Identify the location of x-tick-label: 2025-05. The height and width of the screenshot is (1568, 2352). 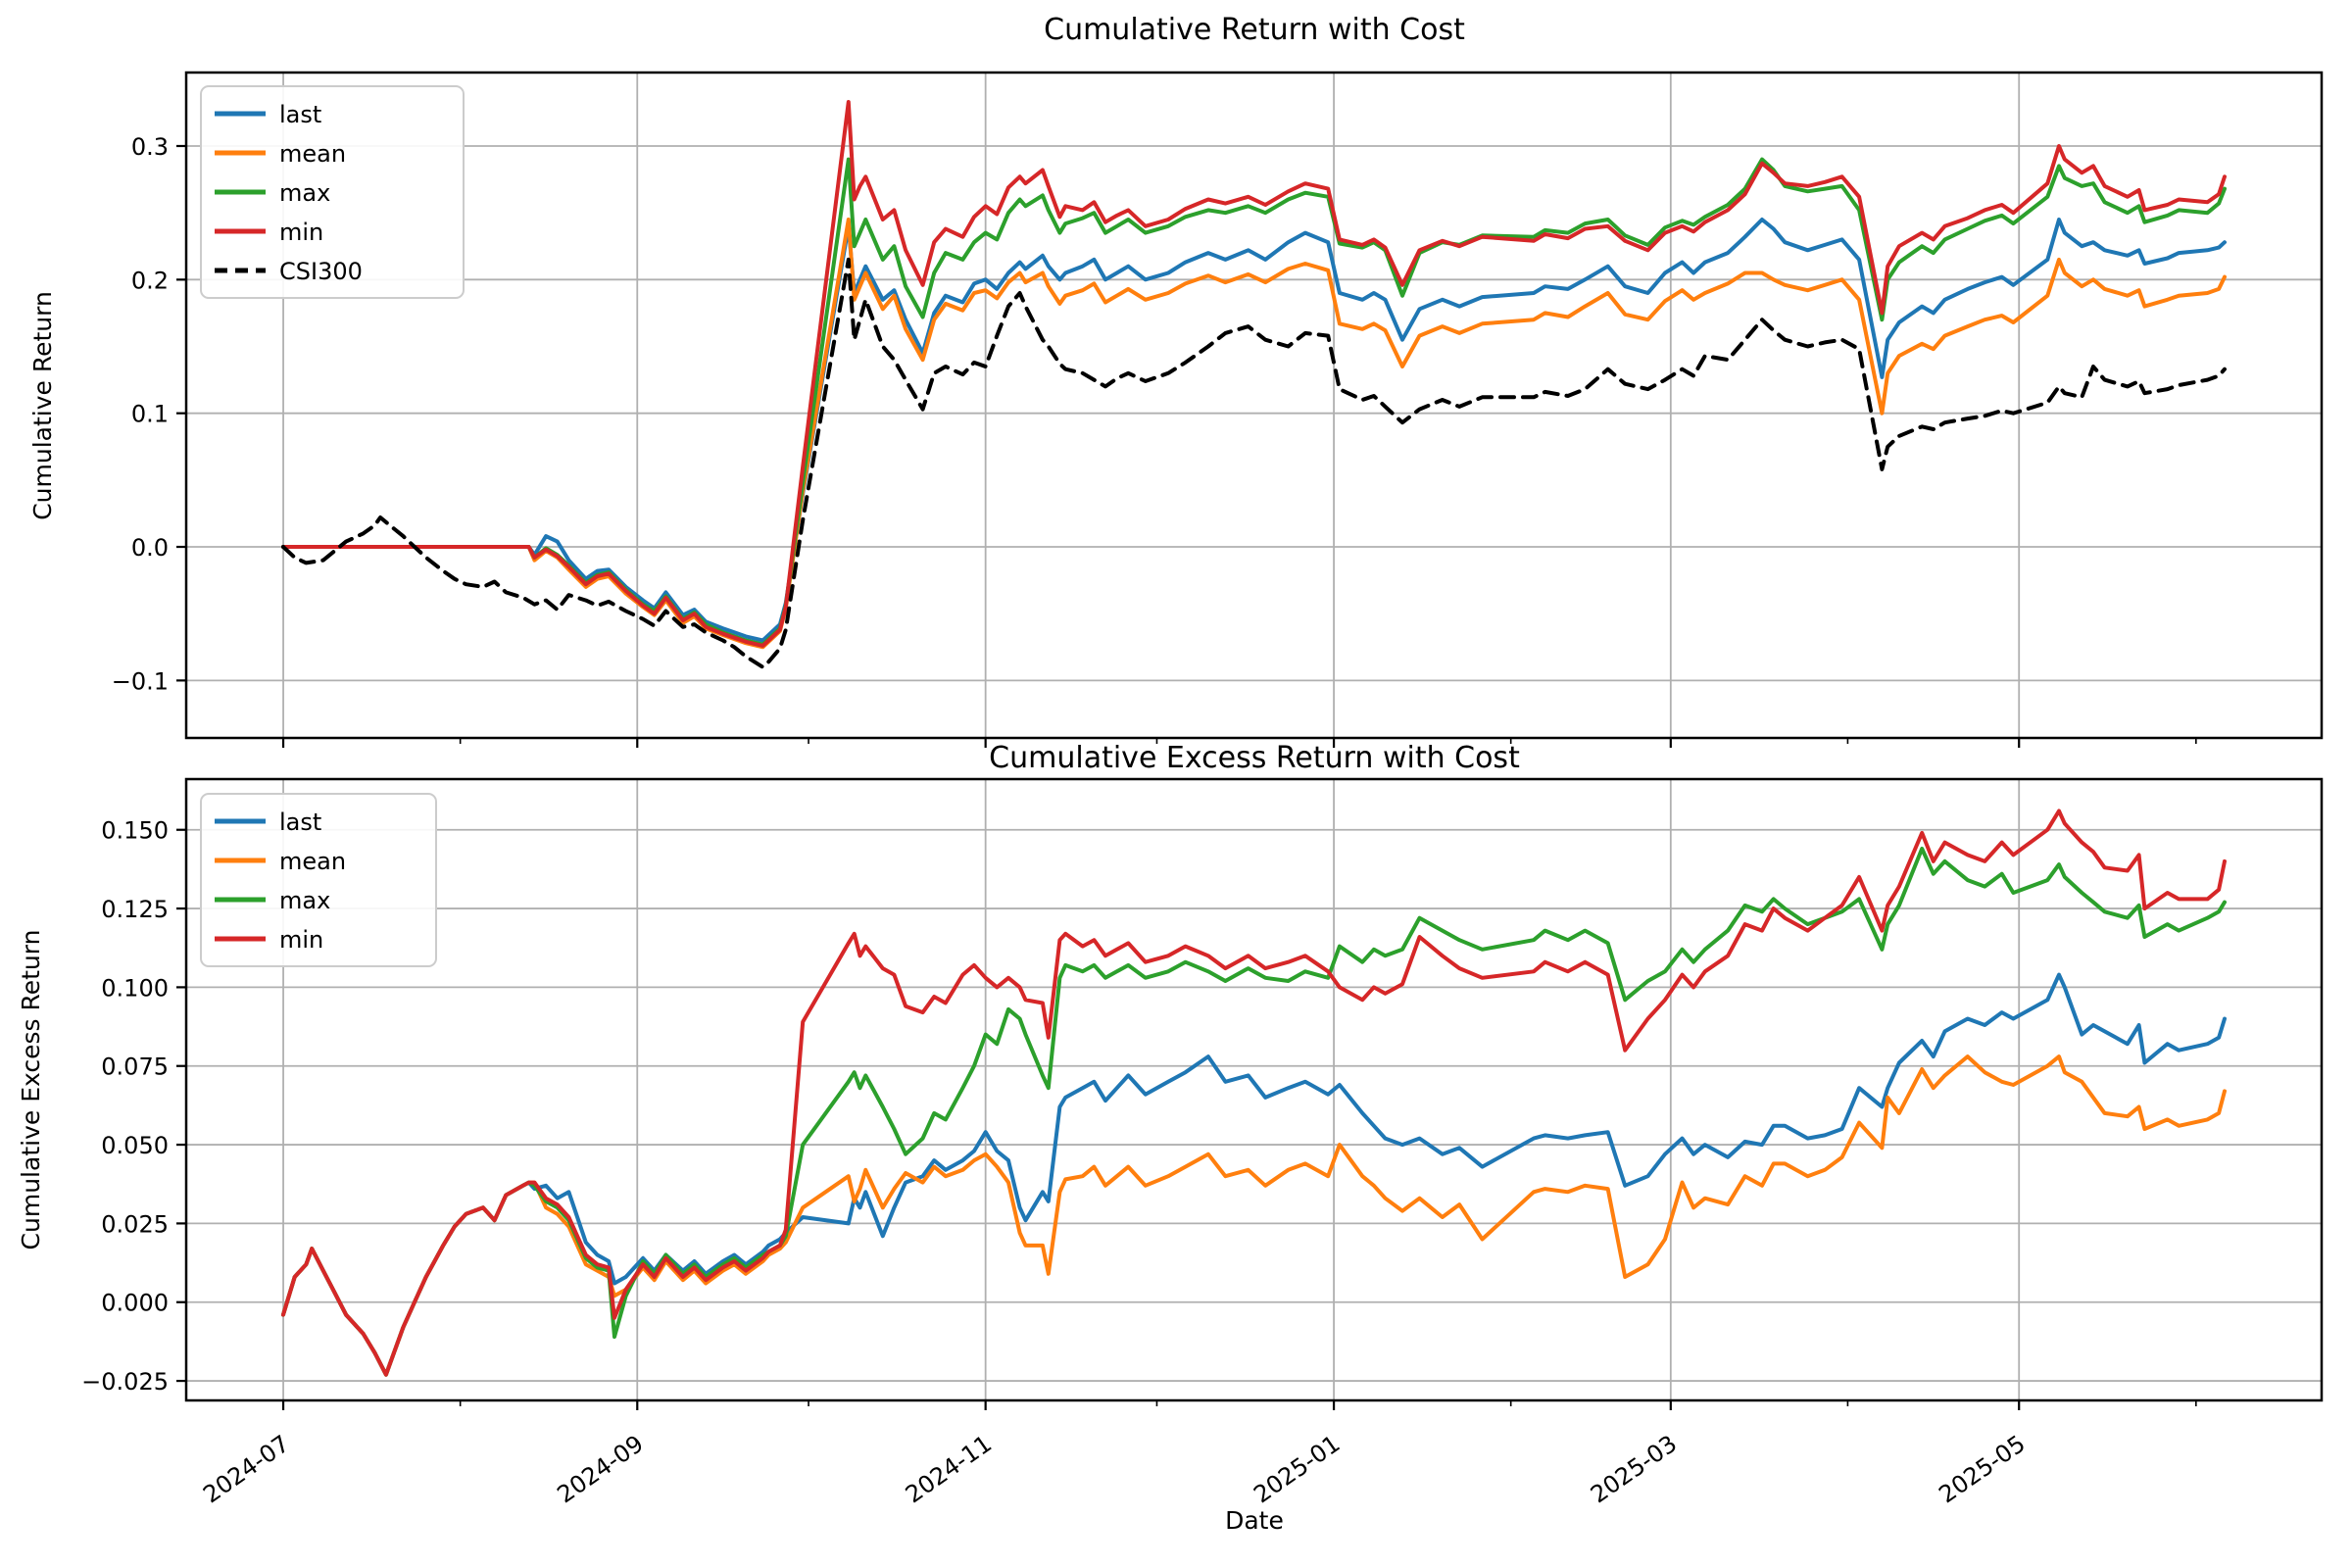
(1982, 1469).